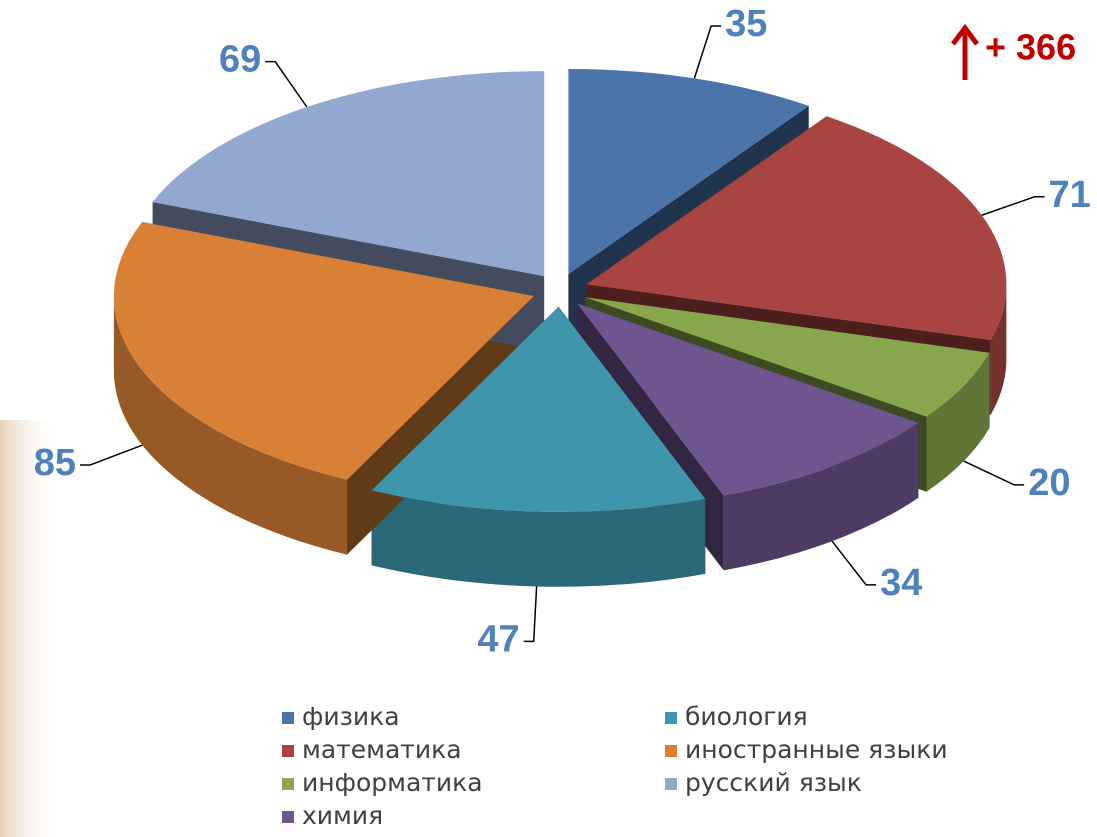 Image resolution: width=1097 pixels, height=837 pixels. What do you see at coordinates (351, 716) in the screenshot?
I see `legend-label: физика` at bounding box center [351, 716].